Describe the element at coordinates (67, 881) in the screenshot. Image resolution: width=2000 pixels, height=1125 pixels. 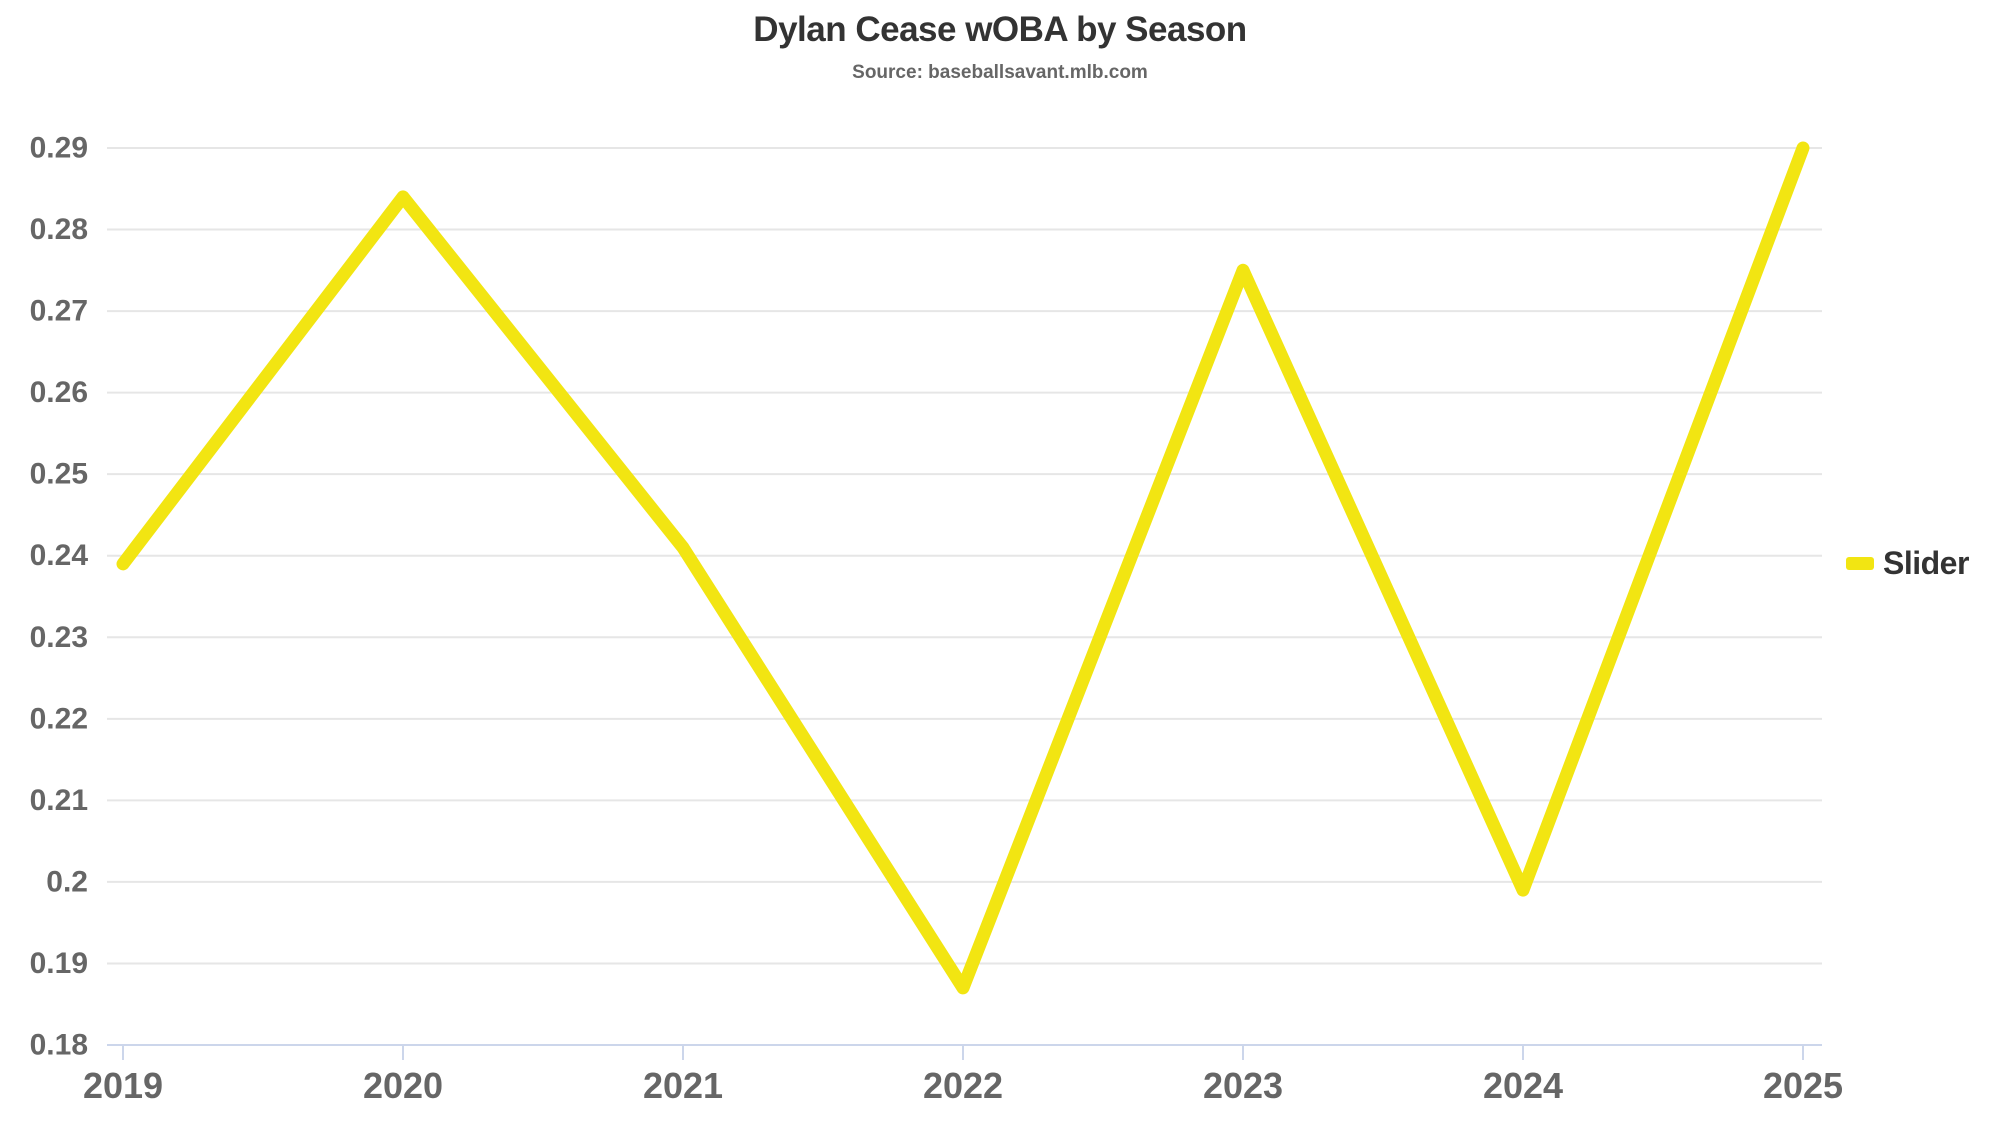
I see `y-axis-label: 0.2` at that location.